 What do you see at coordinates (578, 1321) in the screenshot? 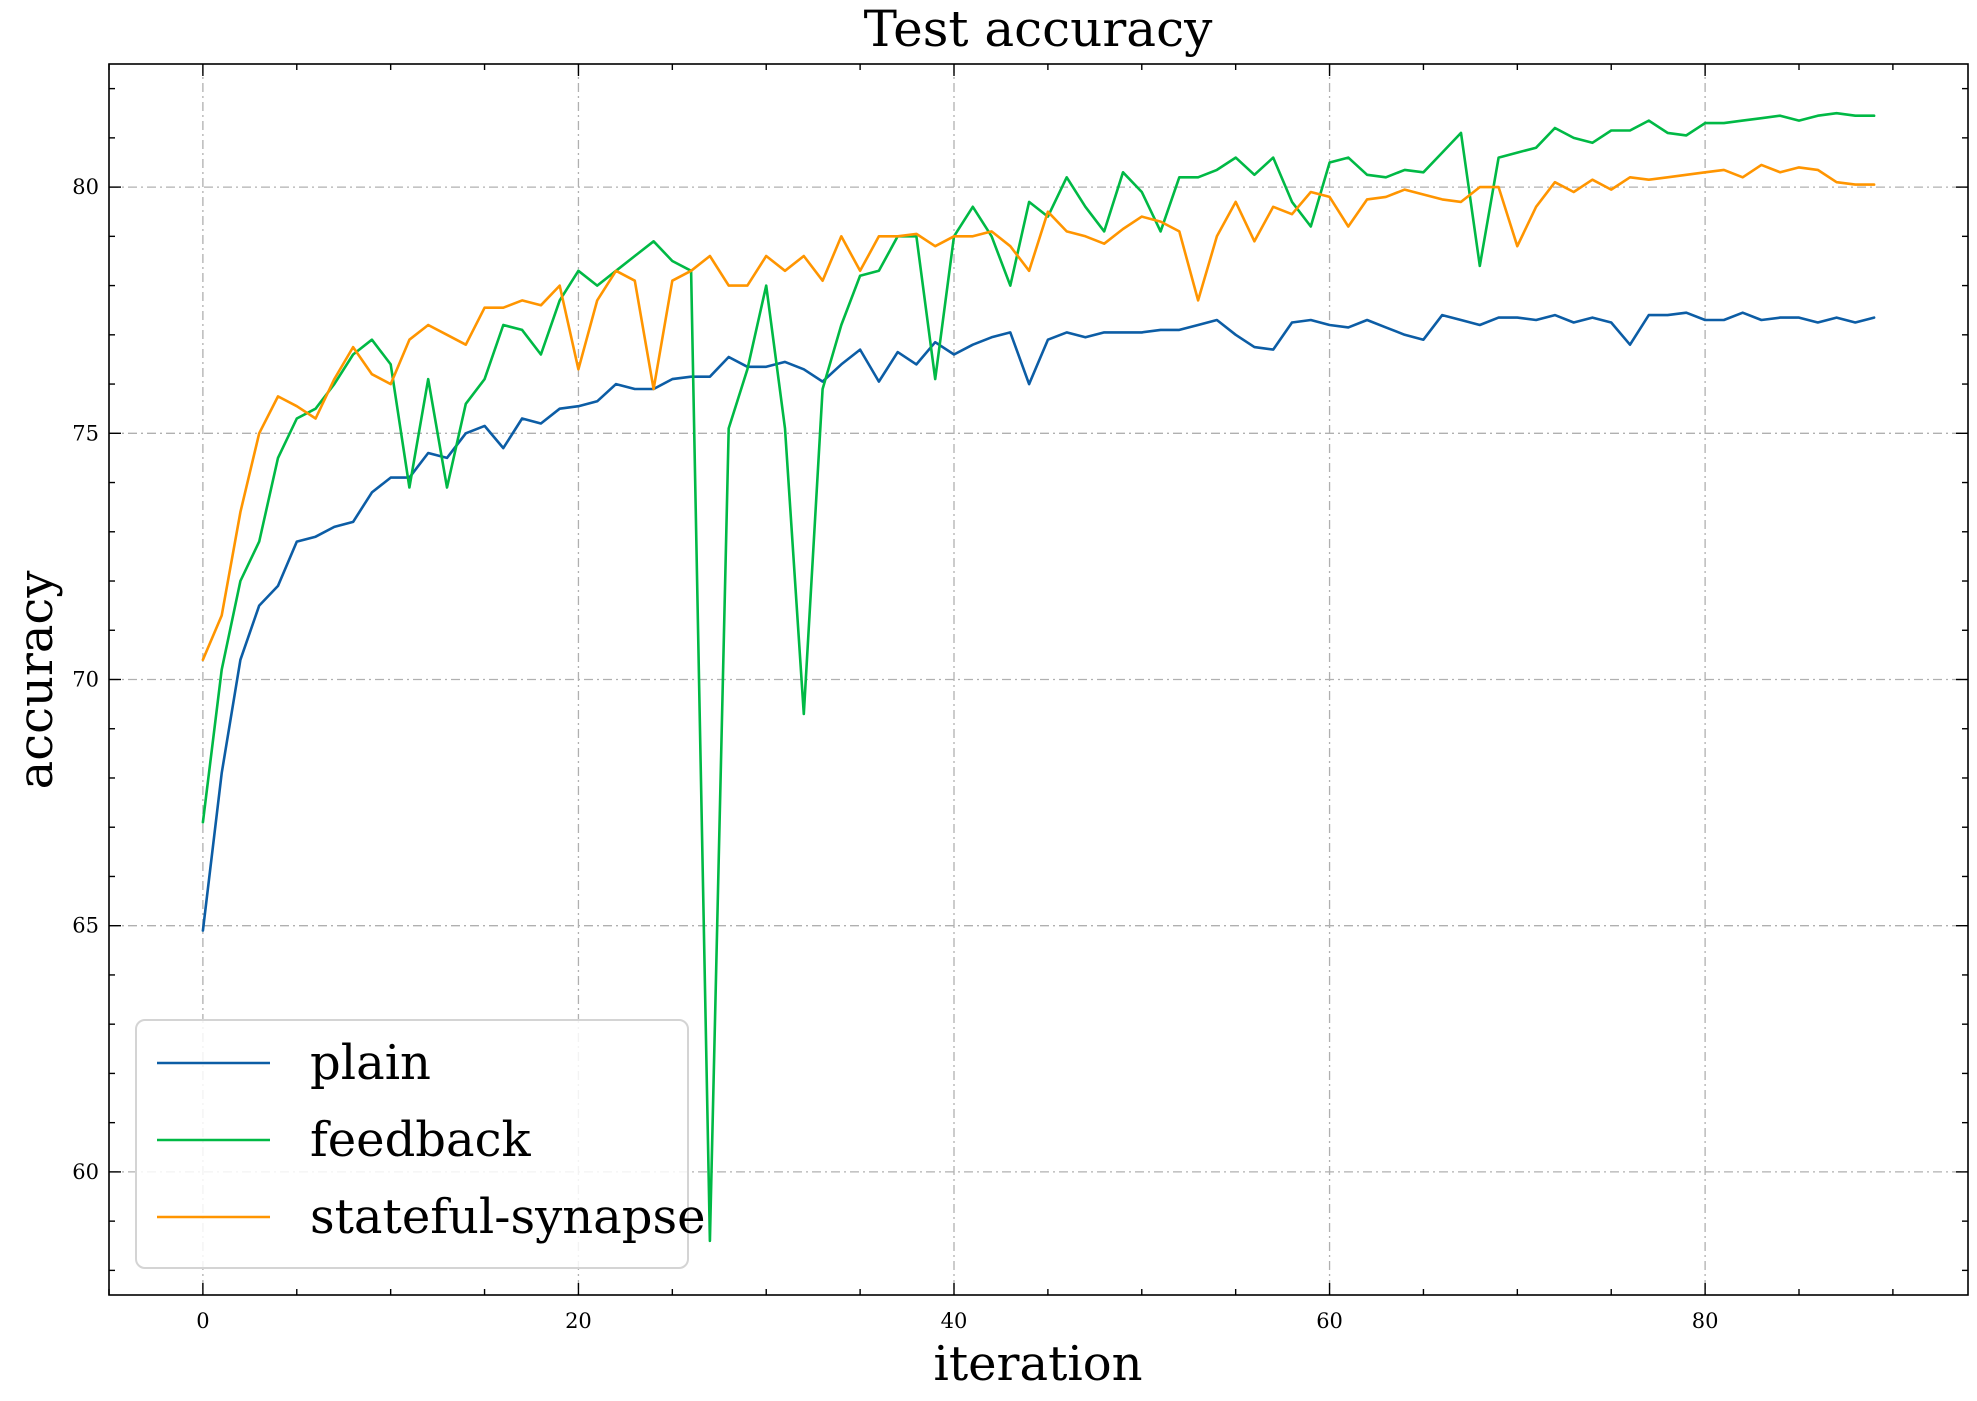
I see `x-tick-label: 20` at bounding box center [578, 1321].